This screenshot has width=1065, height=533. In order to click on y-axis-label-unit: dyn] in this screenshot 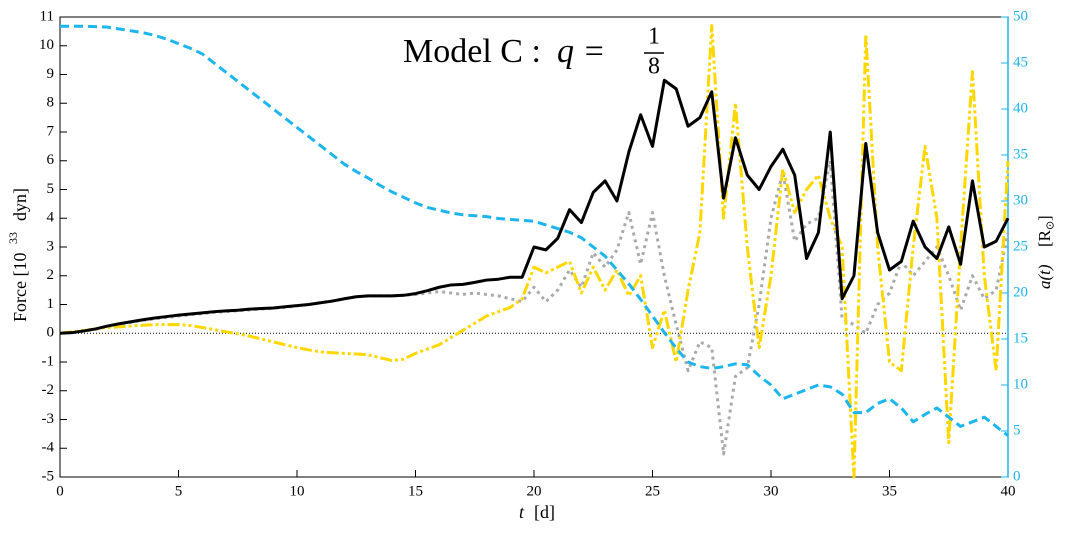, I will do `click(20, 204)`.